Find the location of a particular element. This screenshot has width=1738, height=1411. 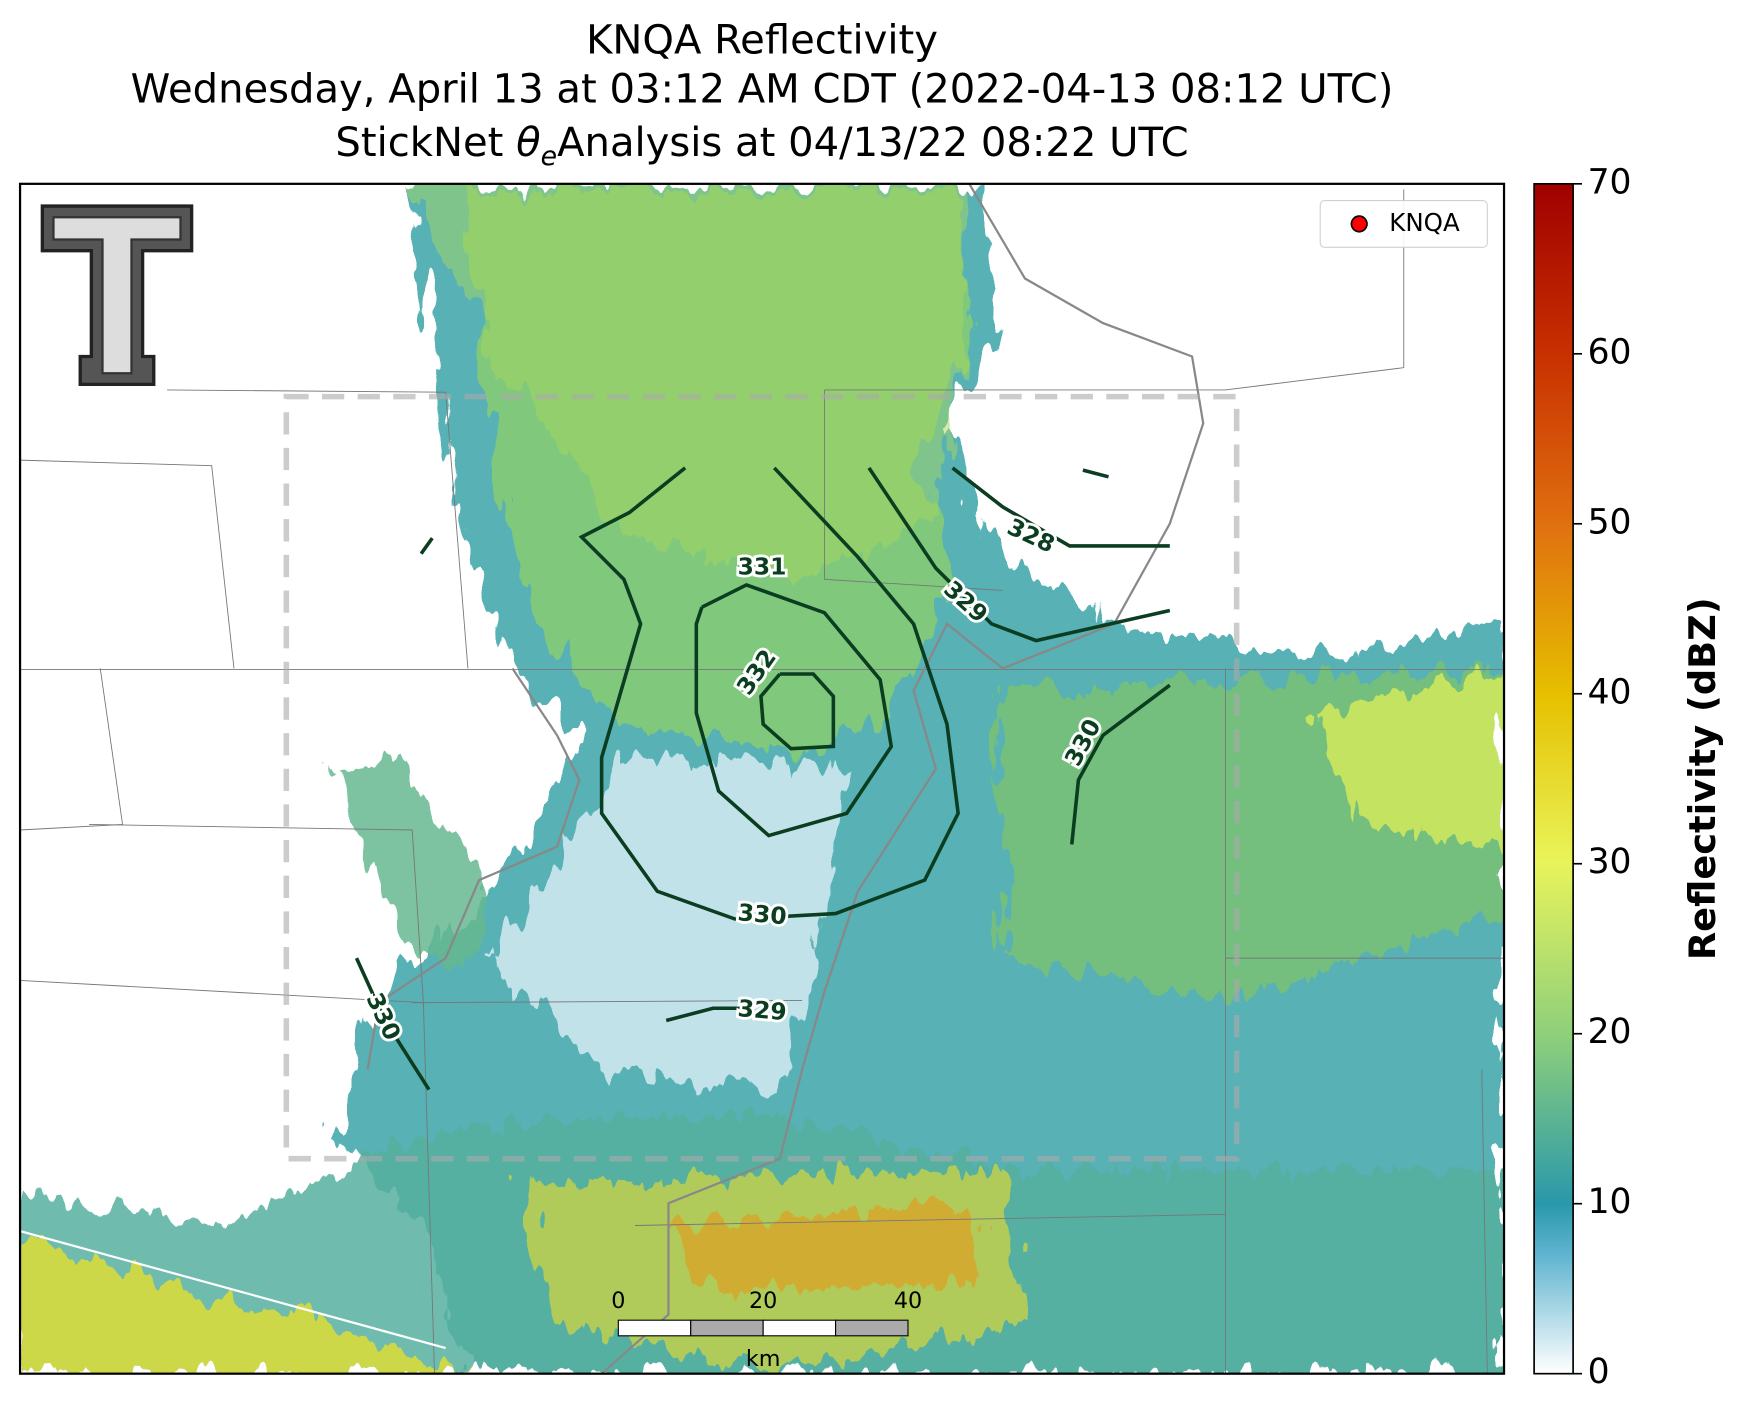

legend: KNQA is located at coordinates (1403, 223).